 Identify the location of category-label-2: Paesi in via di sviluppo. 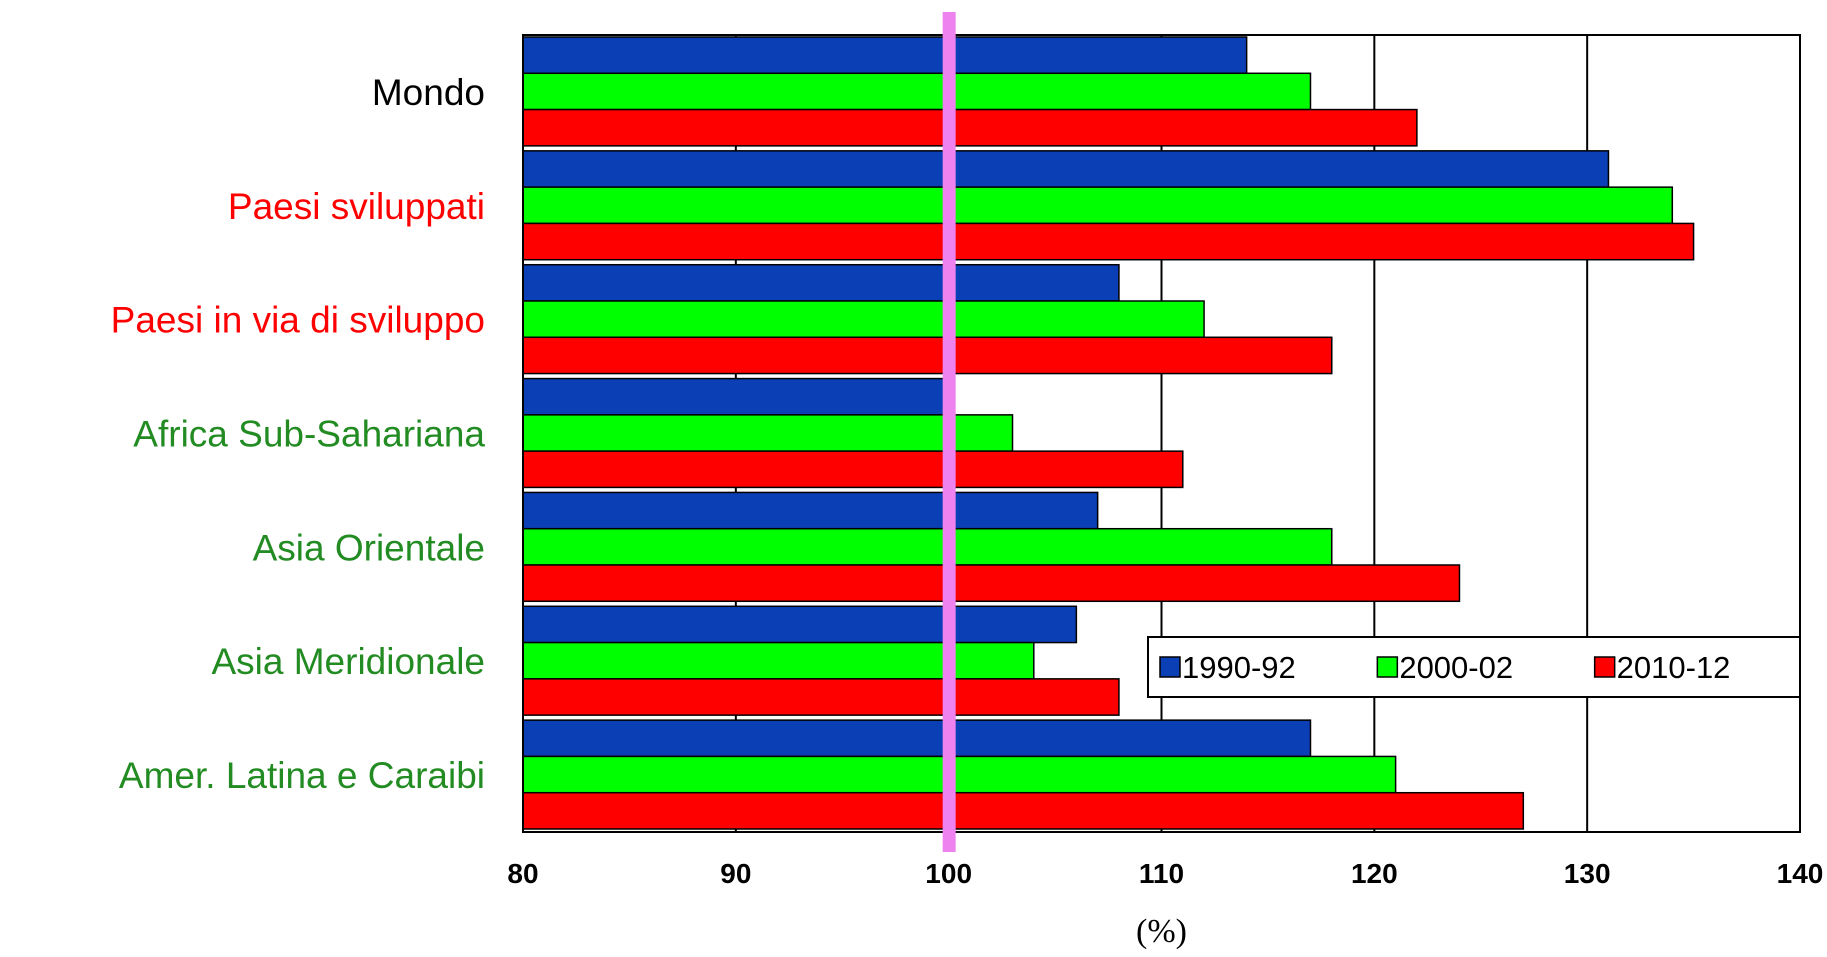
(298, 320).